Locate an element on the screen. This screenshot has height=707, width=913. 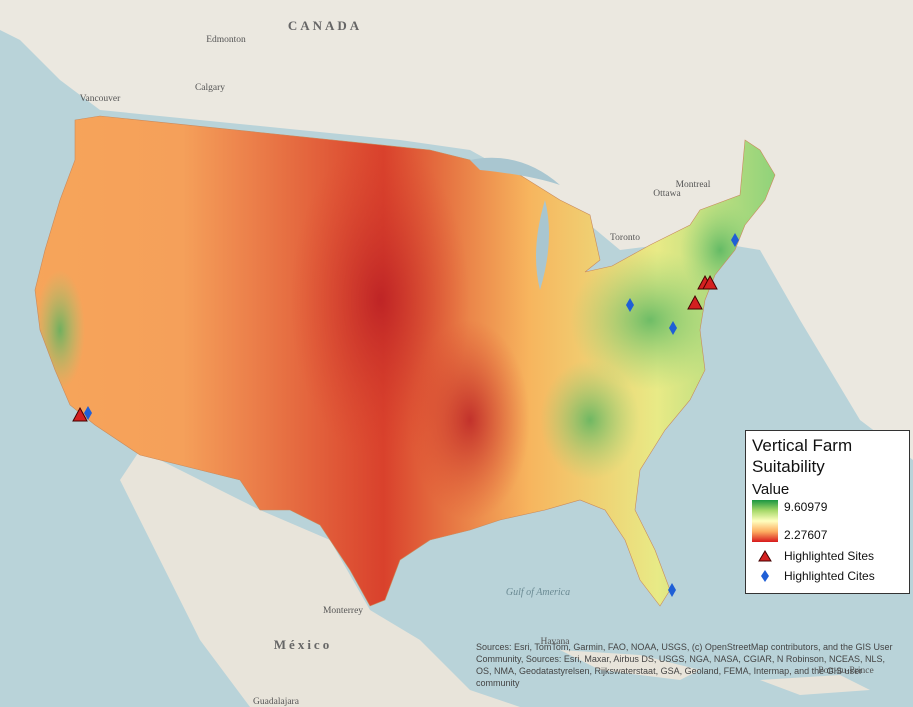
legend-item: Highlighted Sites is located at coordinates (829, 556).